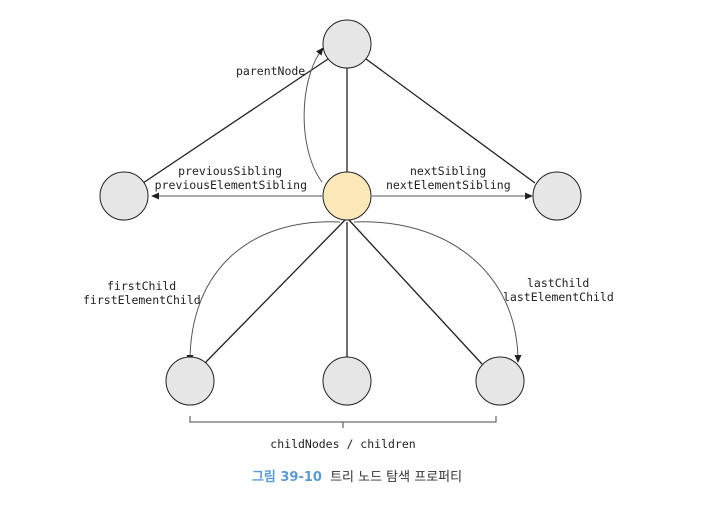 The image size is (714, 508). I want to click on arrow-parent-node, so click(313, 115).